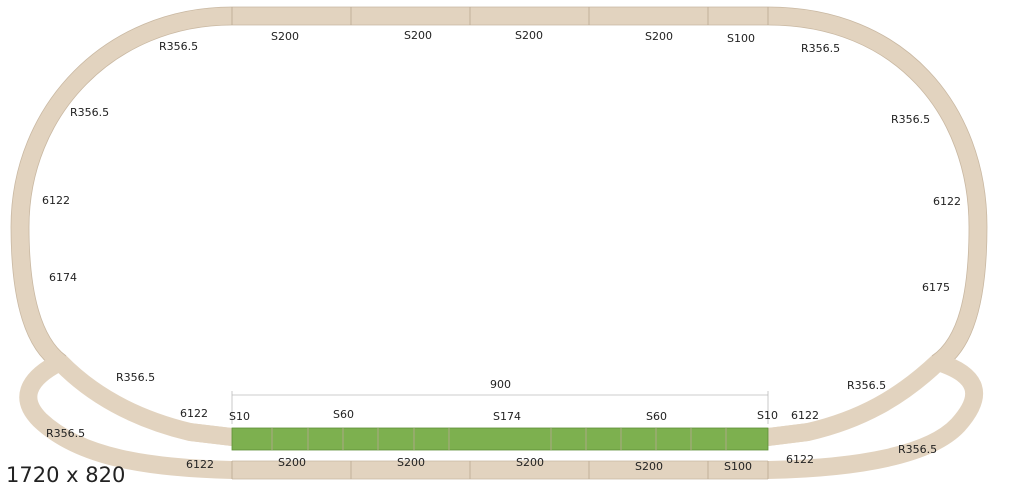 This screenshot has height=488, width=1024. What do you see at coordinates (63, 277) in the screenshot?
I see `label-left-6174: 6174` at bounding box center [63, 277].